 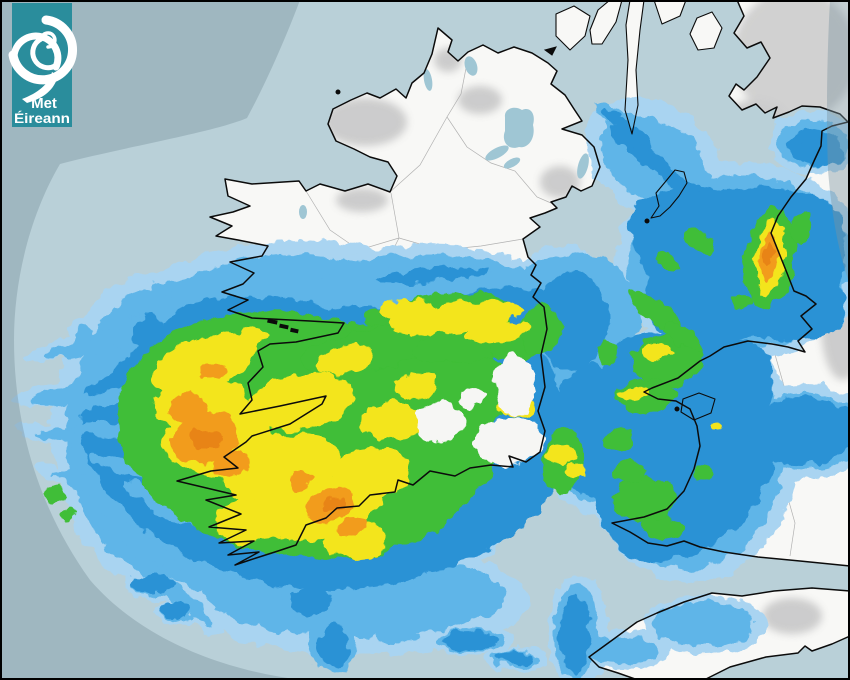 What do you see at coordinates (550, 51) in the screenshot?
I see `rathlin-island` at bounding box center [550, 51].